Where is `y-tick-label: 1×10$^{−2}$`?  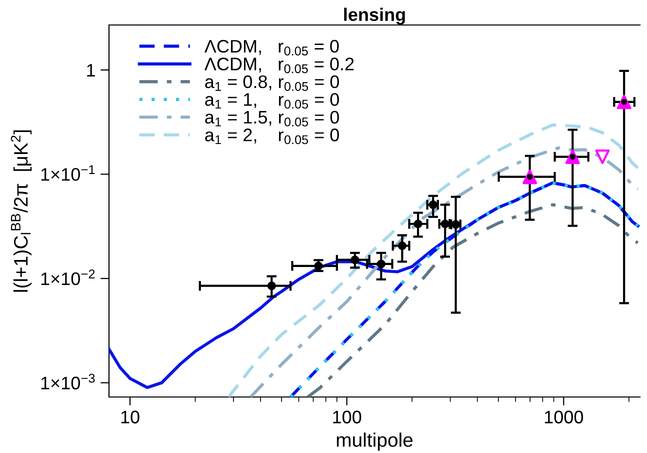
y-tick-label: 1×10$^{−2}$ is located at coordinates (68, 278).